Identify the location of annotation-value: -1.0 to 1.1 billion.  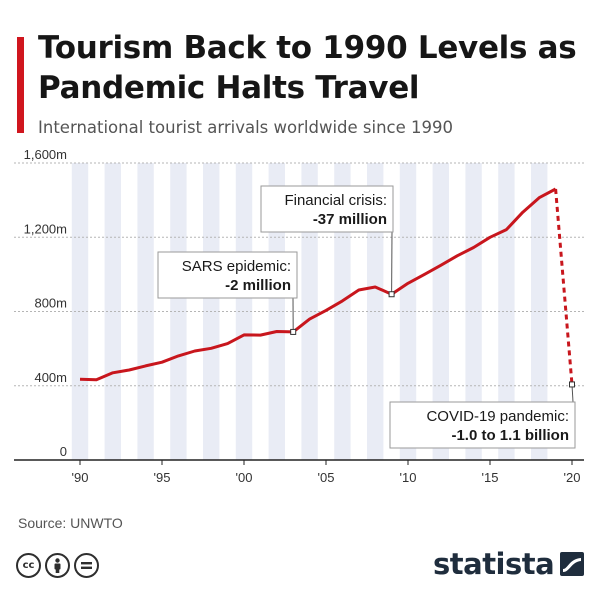
(510, 435).